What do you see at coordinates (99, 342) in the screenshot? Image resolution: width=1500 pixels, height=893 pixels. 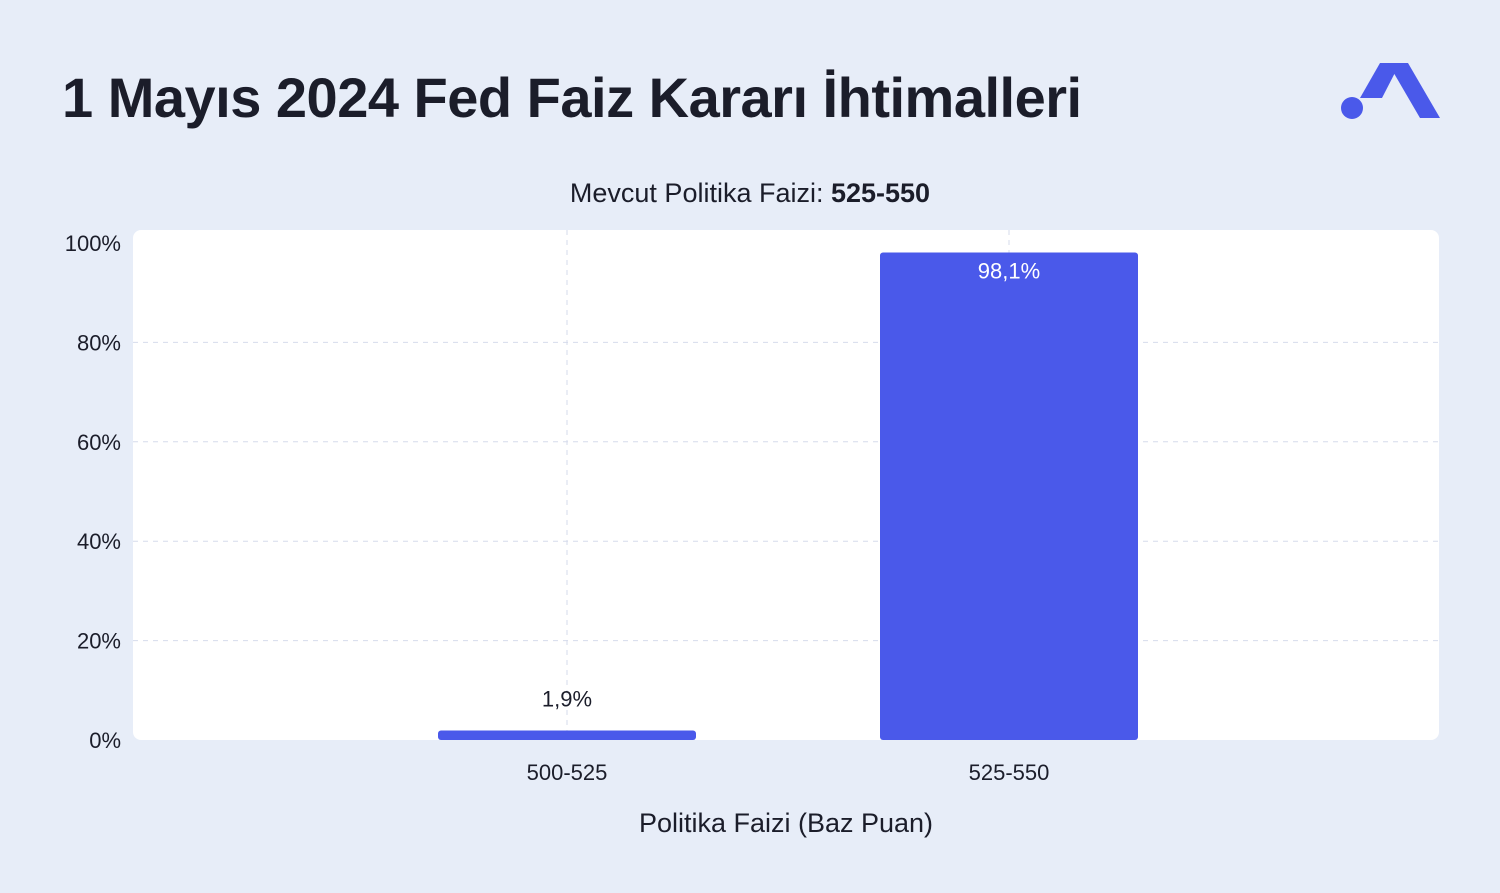 I see `y-tick-label: 80%` at bounding box center [99, 342].